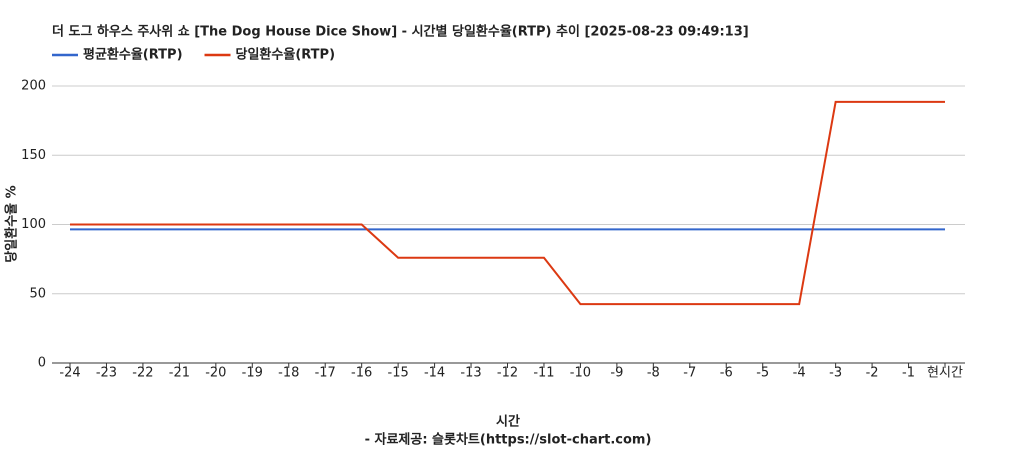 Image resolution: width=1015 pixels, height=450 pixels. I want to click on x-tick-label: -13, so click(470, 373).